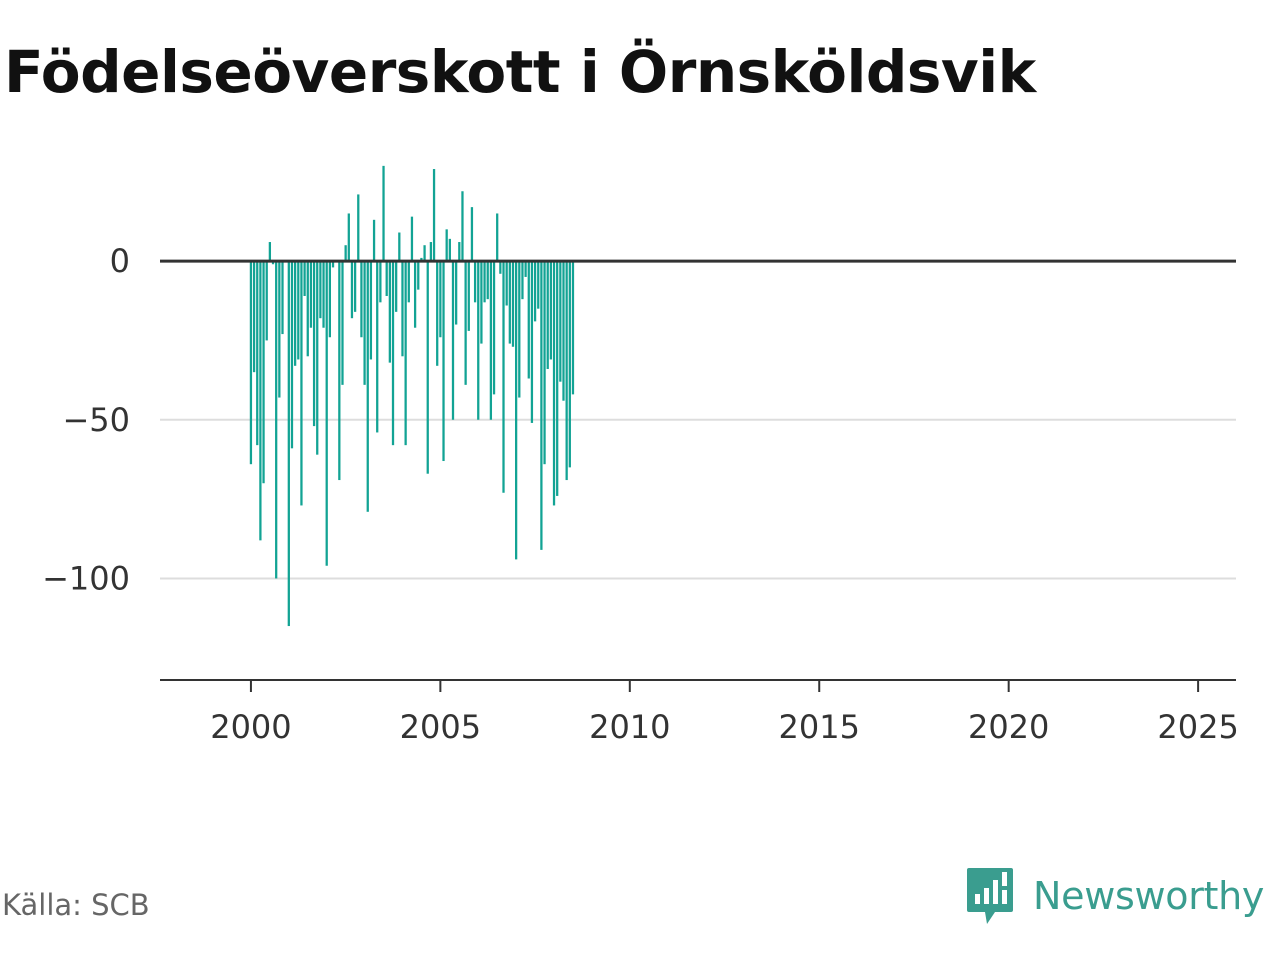  I want to click on brand-logo: Newsworthy, so click(1114, 896).